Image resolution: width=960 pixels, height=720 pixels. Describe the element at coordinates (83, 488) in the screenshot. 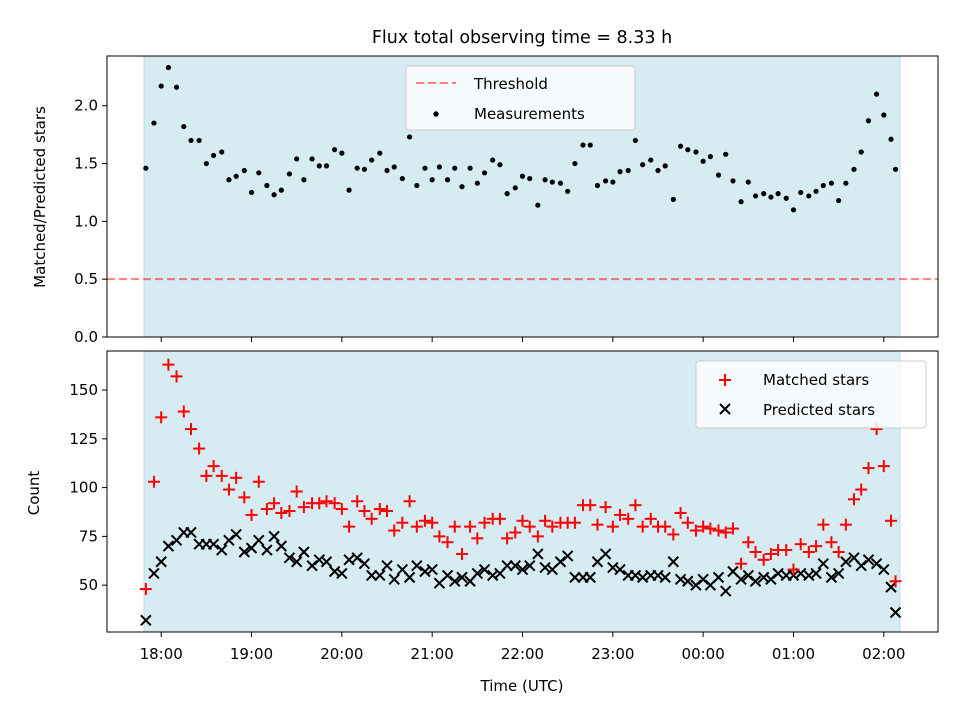

I see `bottom-y-tick-label: 100` at that location.